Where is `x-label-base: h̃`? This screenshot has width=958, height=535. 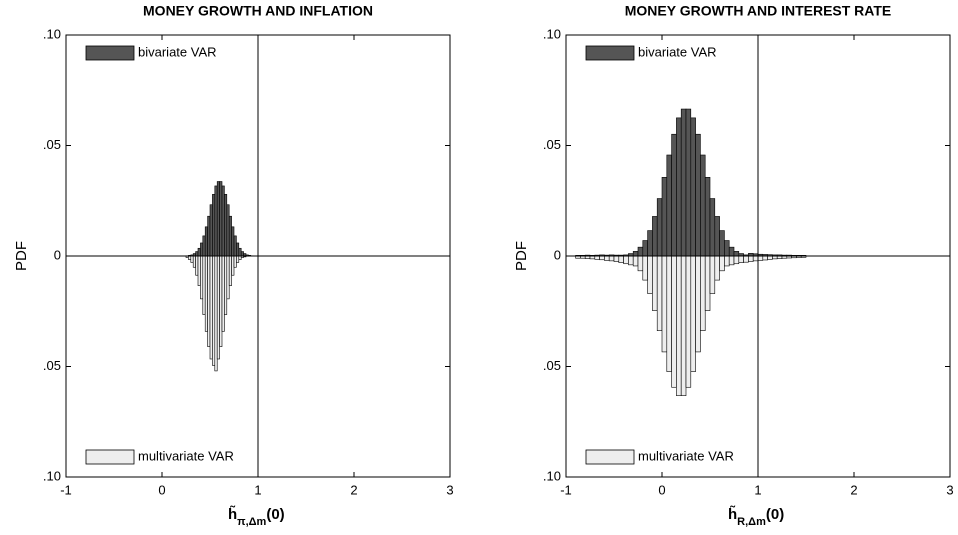 x-label-base: h̃ is located at coordinates (732, 514).